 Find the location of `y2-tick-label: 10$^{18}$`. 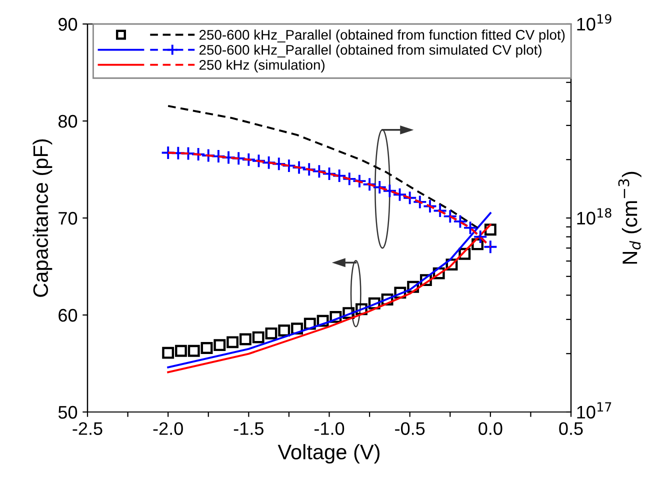

y2-tick-label: 10$^{18}$ is located at coordinates (594, 216).